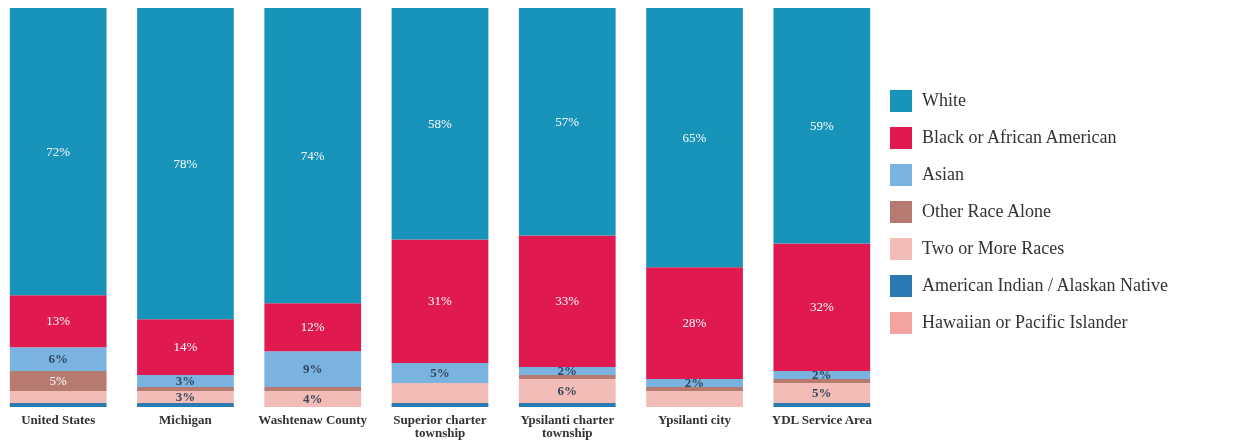 Image resolution: width=1241 pixels, height=447 pixels. I want to click on legend-label: Asian, so click(943, 174).